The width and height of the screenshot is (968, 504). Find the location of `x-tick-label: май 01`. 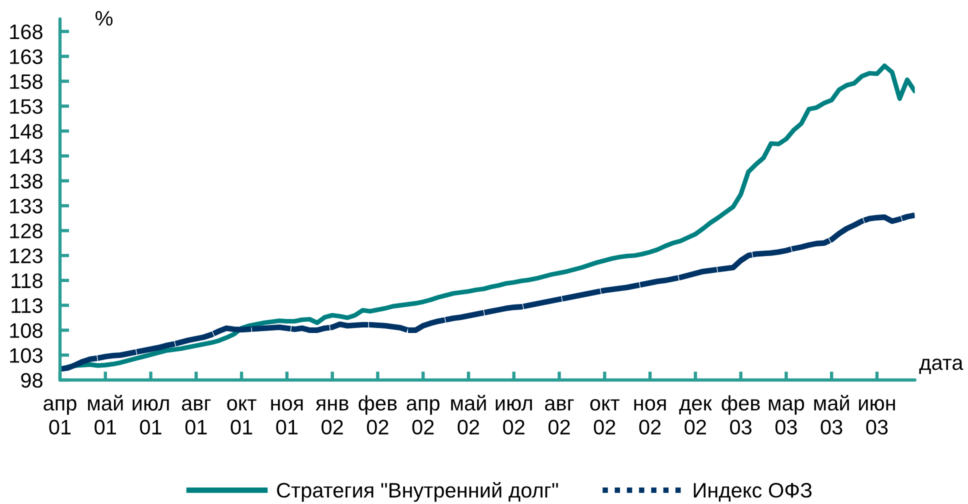

x-tick-label: май 01 is located at coordinates (105, 414).